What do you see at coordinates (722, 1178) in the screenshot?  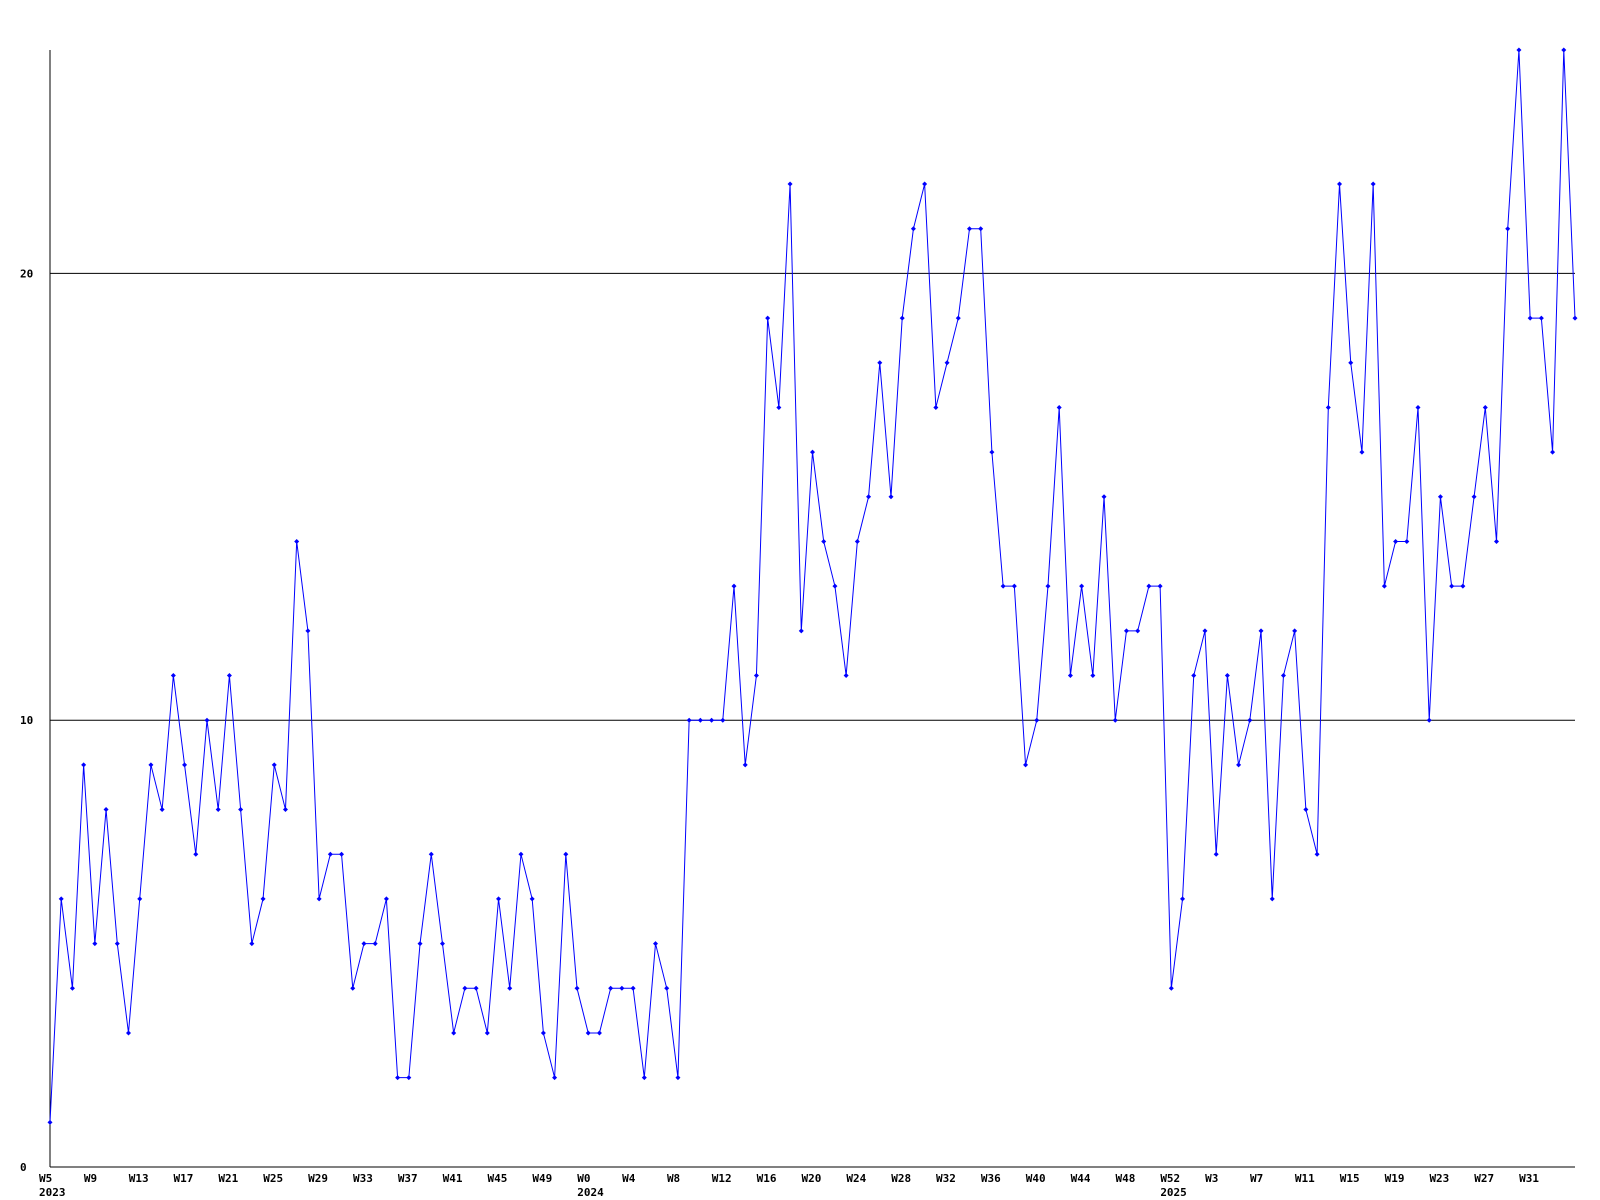 I see `x-tick-label: W12` at bounding box center [722, 1178].